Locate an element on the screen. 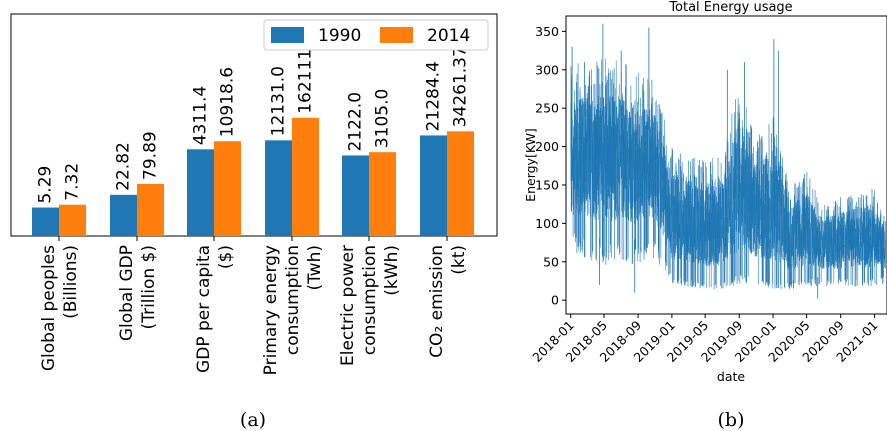 The width and height of the screenshot is (887, 431). category-label-4-1: consumption is located at coordinates (370, 300).